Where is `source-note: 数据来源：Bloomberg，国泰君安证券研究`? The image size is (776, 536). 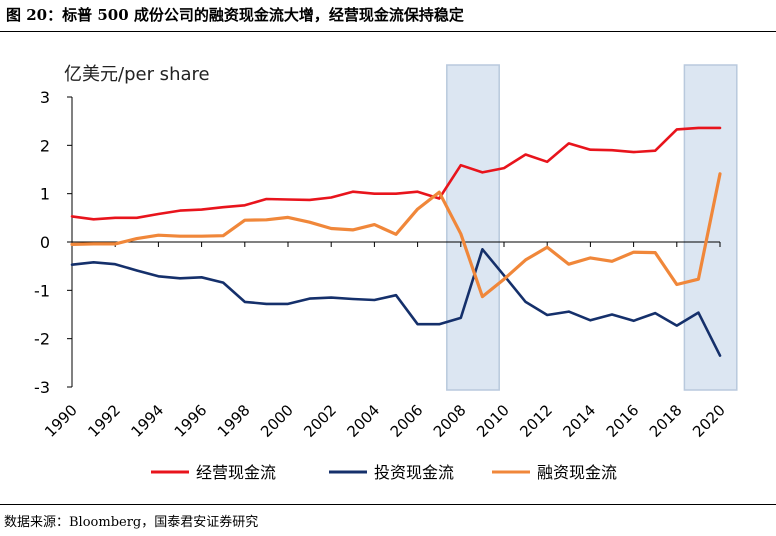
source-note: 数据来源：Bloomberg，国泰君安证券研究 is located at coordinates (131, 522).